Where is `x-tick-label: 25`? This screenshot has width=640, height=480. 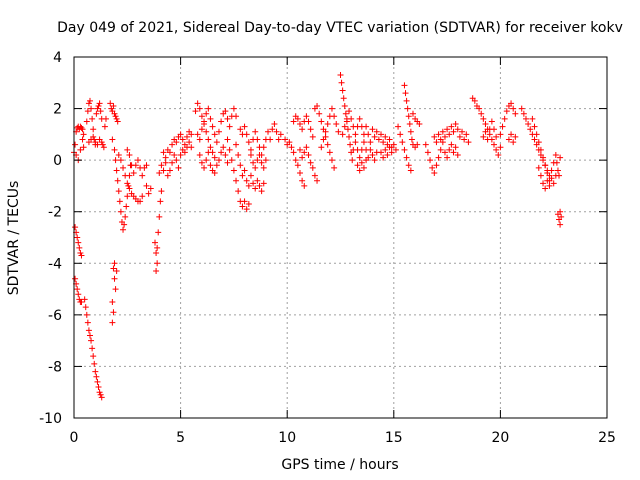
x-tick-label: 25 is located at coordinates (607, 438).